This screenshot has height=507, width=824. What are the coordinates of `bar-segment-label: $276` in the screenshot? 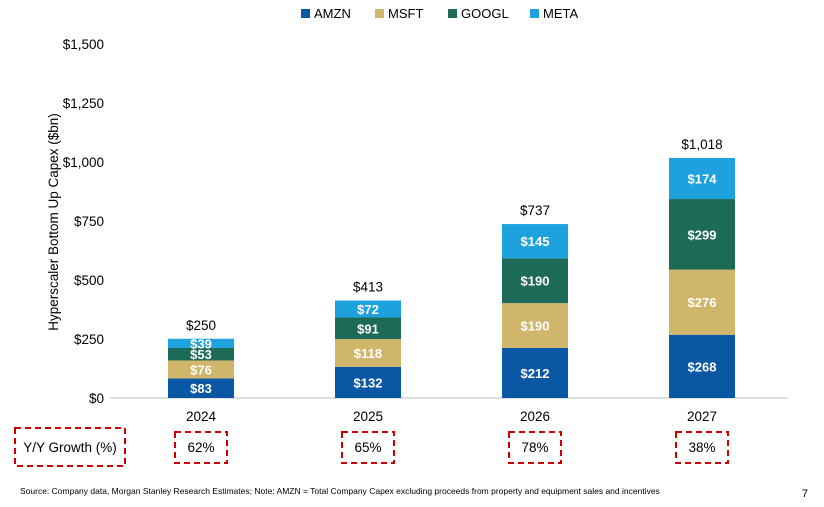 It's located at (702, 302).